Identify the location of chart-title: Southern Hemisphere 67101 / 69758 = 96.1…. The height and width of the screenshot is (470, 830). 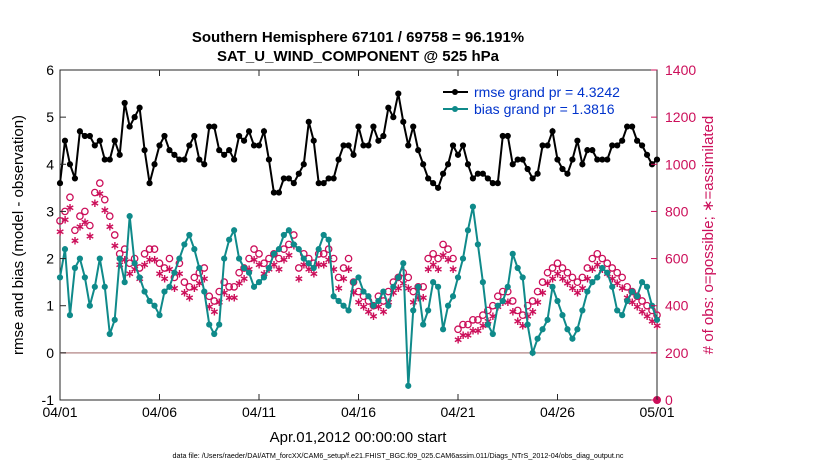
(358, 37).